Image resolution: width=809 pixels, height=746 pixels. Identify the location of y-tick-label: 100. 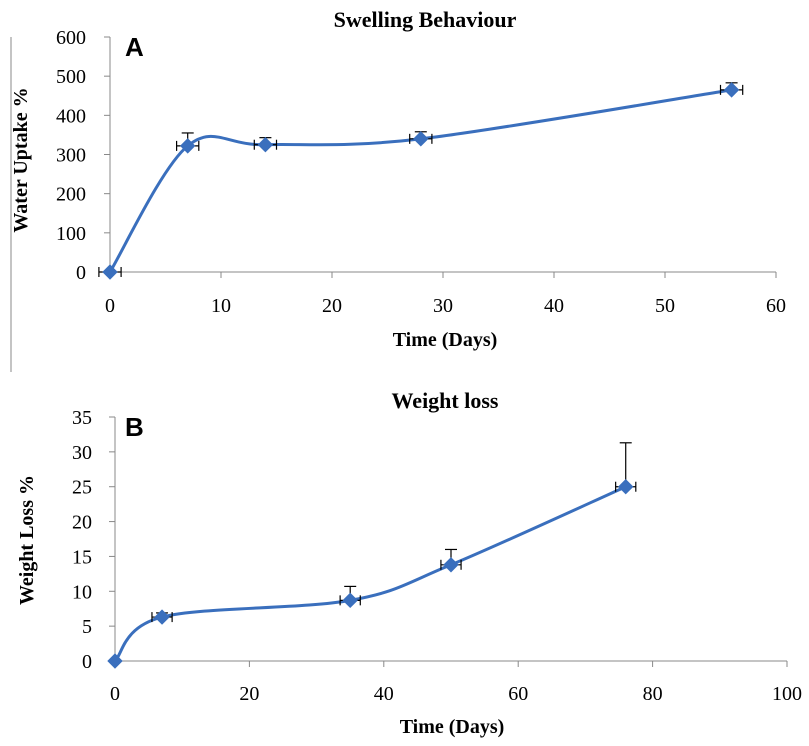
(71, 234).